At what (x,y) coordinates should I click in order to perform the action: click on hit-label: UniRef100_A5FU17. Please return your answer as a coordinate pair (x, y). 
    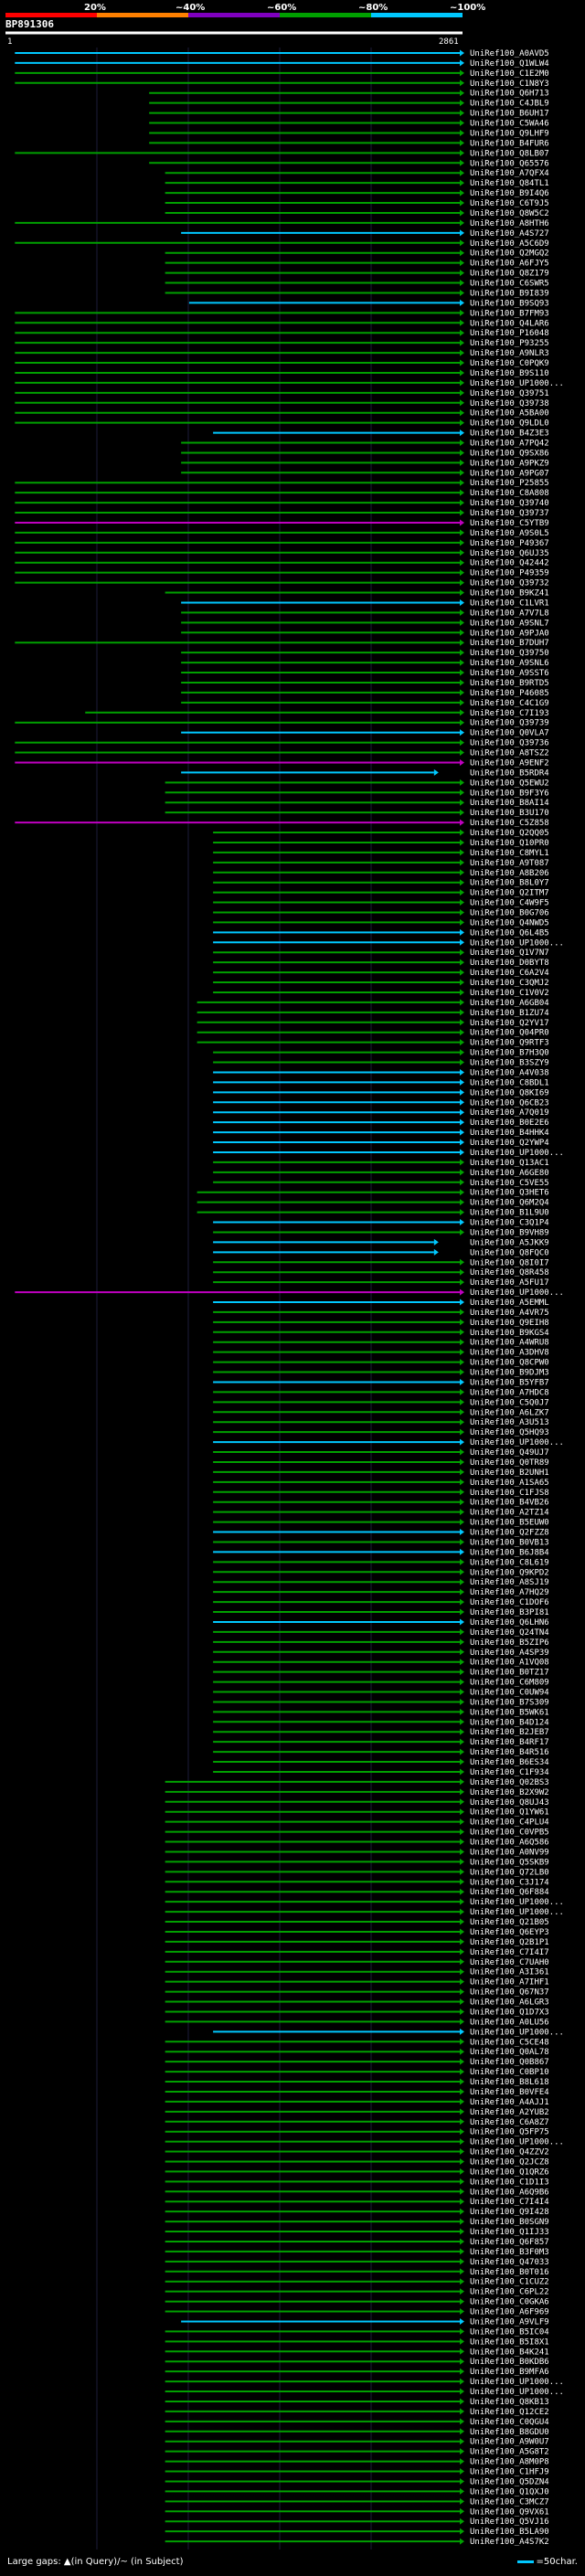
    Looking at the image, I should click on (510, 1283).